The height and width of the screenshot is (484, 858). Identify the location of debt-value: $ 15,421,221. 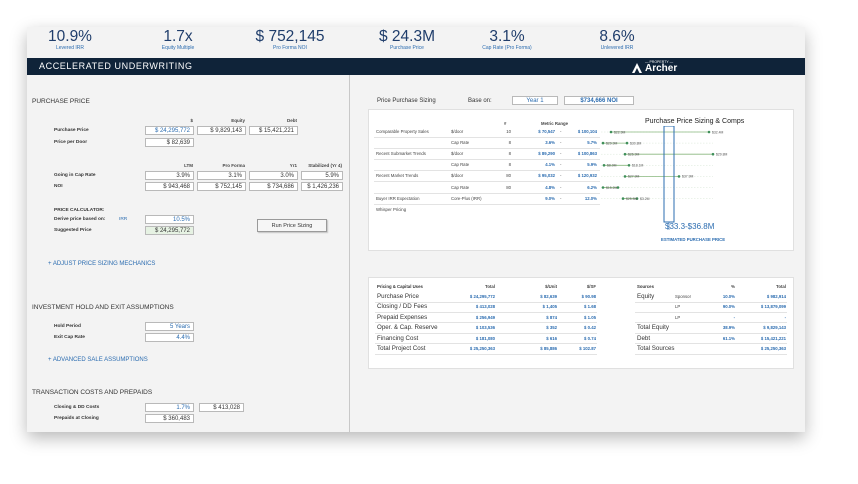
(273, 130).